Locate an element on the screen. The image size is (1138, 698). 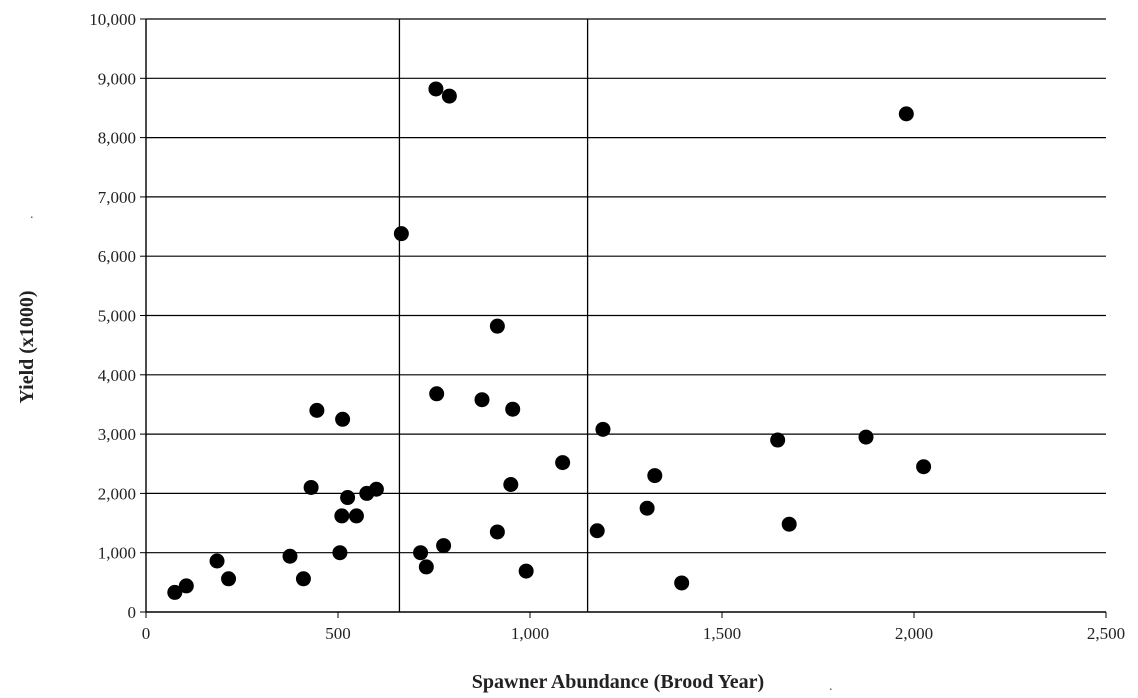
x-tick-labels: 0 500 1,000 1,500 2,000 2,500 is located at coordinates (633, 633).